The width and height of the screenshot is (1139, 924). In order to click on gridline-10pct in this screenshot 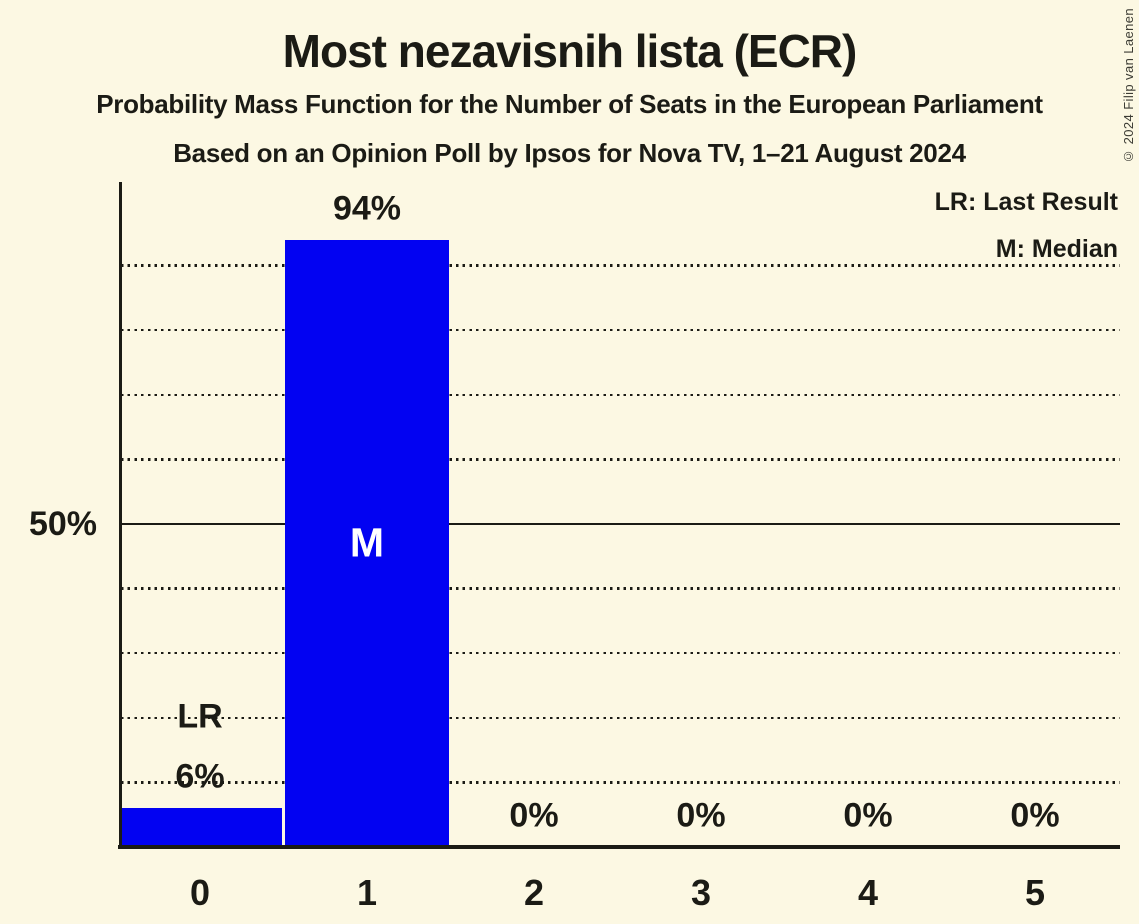, I will do `click(620, 782)`.